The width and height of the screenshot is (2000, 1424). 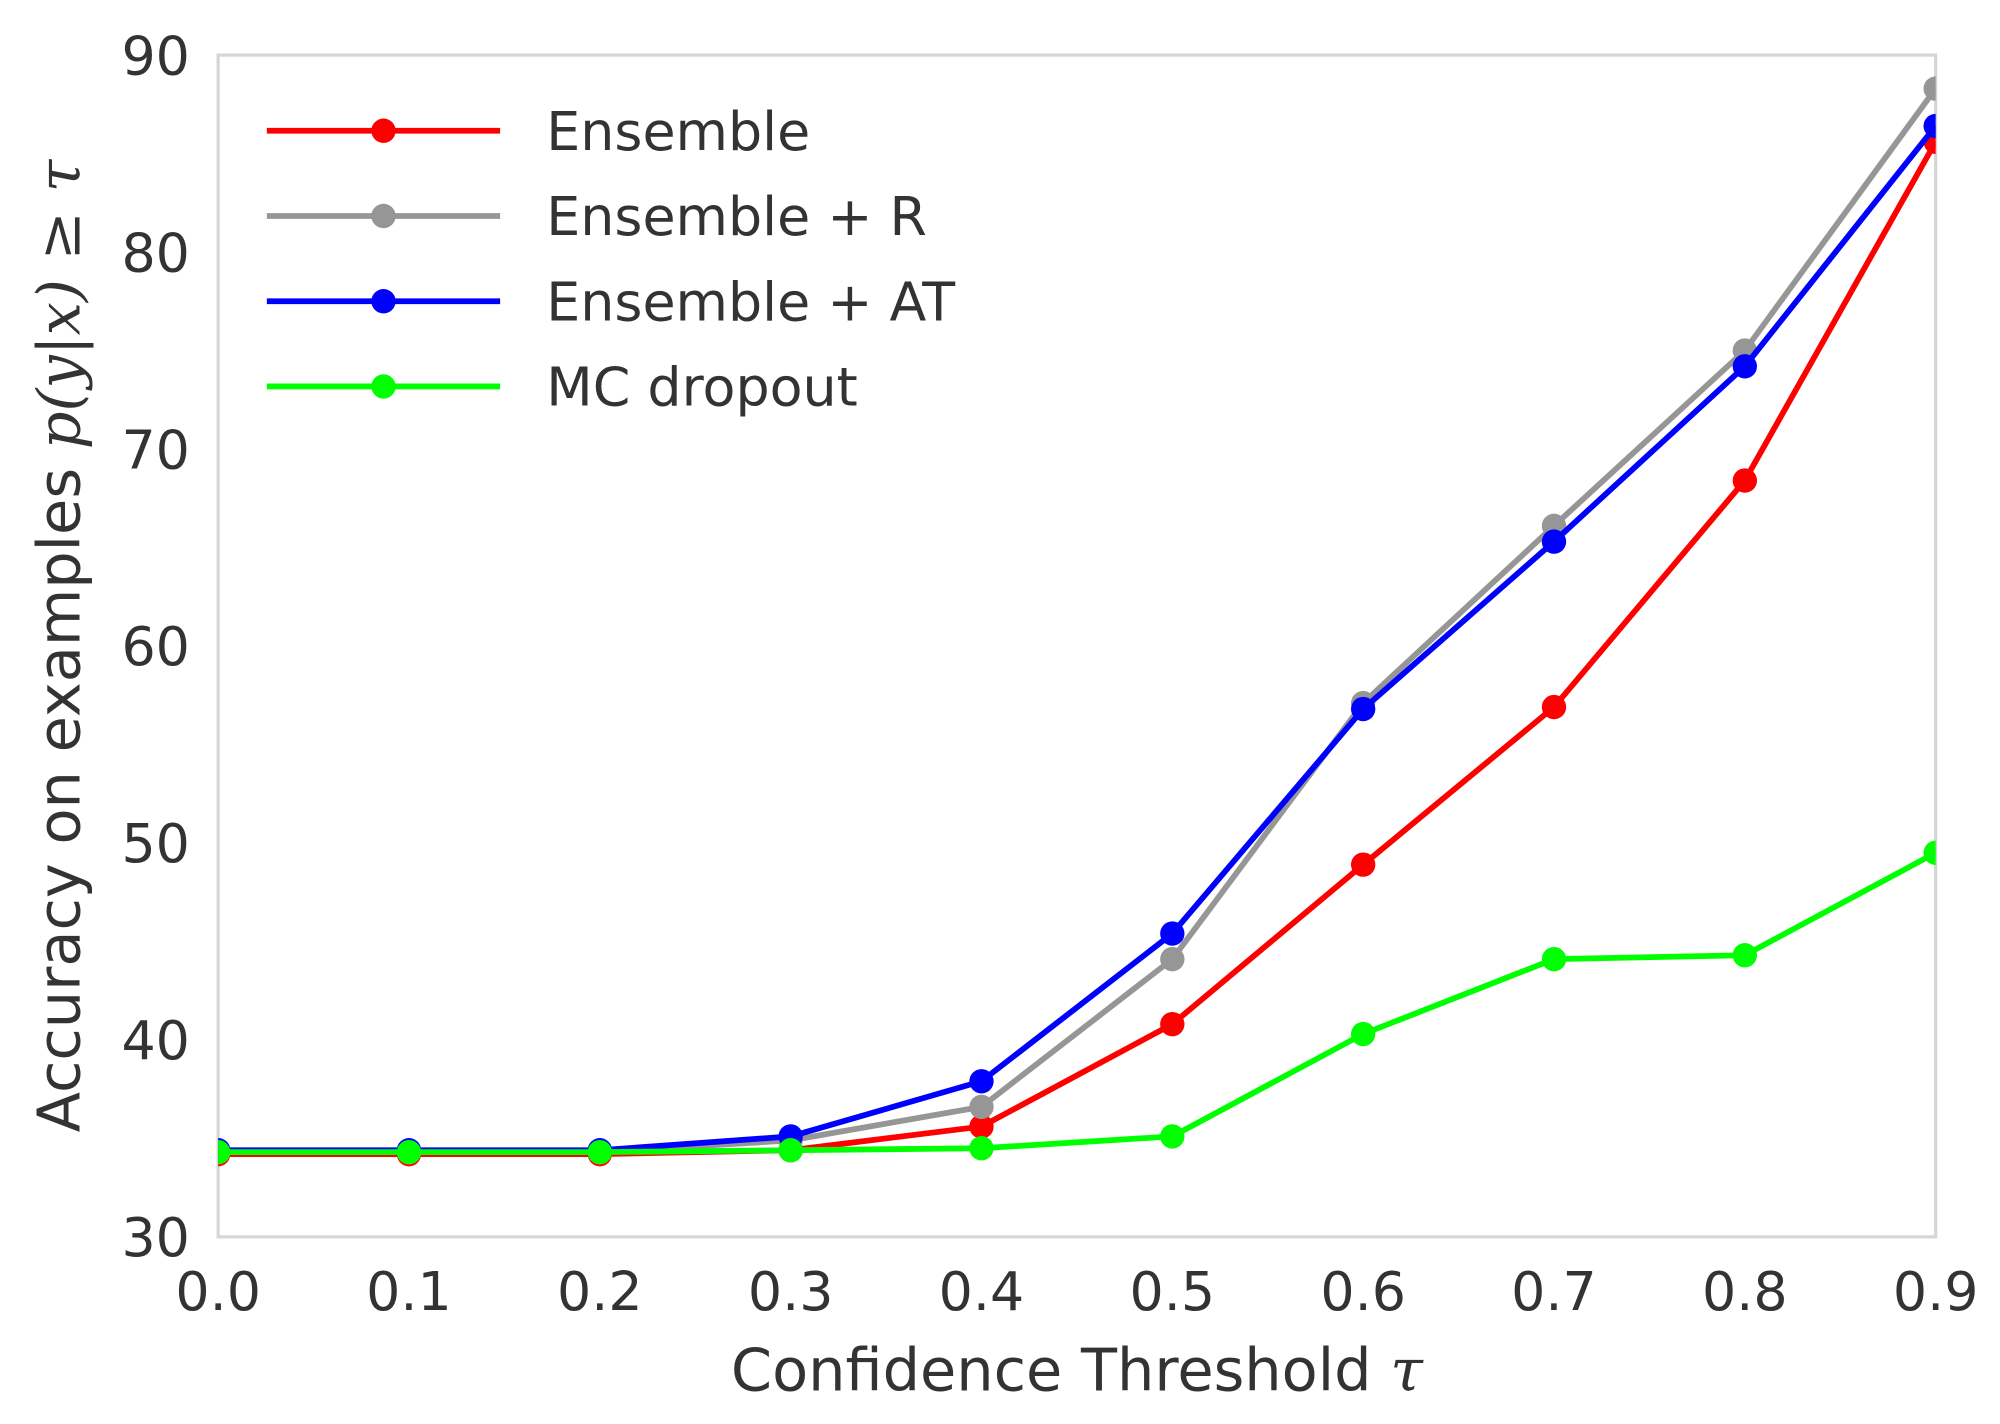 I want to click on y-axis-label: Accuracy on examples p(y|x) ≥ τ, so click(x=59, y=645).